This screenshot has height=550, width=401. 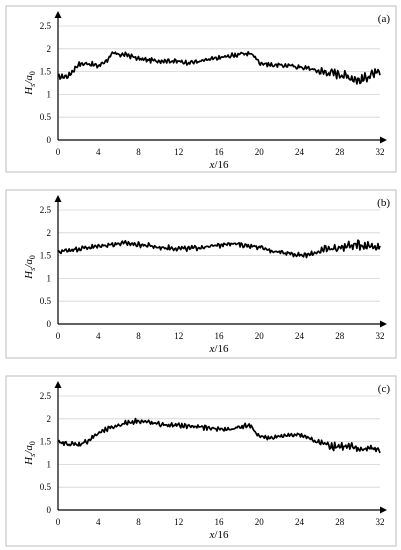 I want to click on panel-label: (c), so click(x=384, y=389).